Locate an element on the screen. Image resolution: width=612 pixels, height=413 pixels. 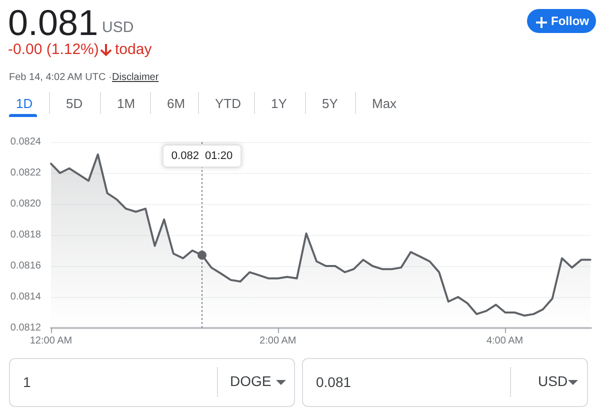
text: 1 is located at coordinates (27, 382).